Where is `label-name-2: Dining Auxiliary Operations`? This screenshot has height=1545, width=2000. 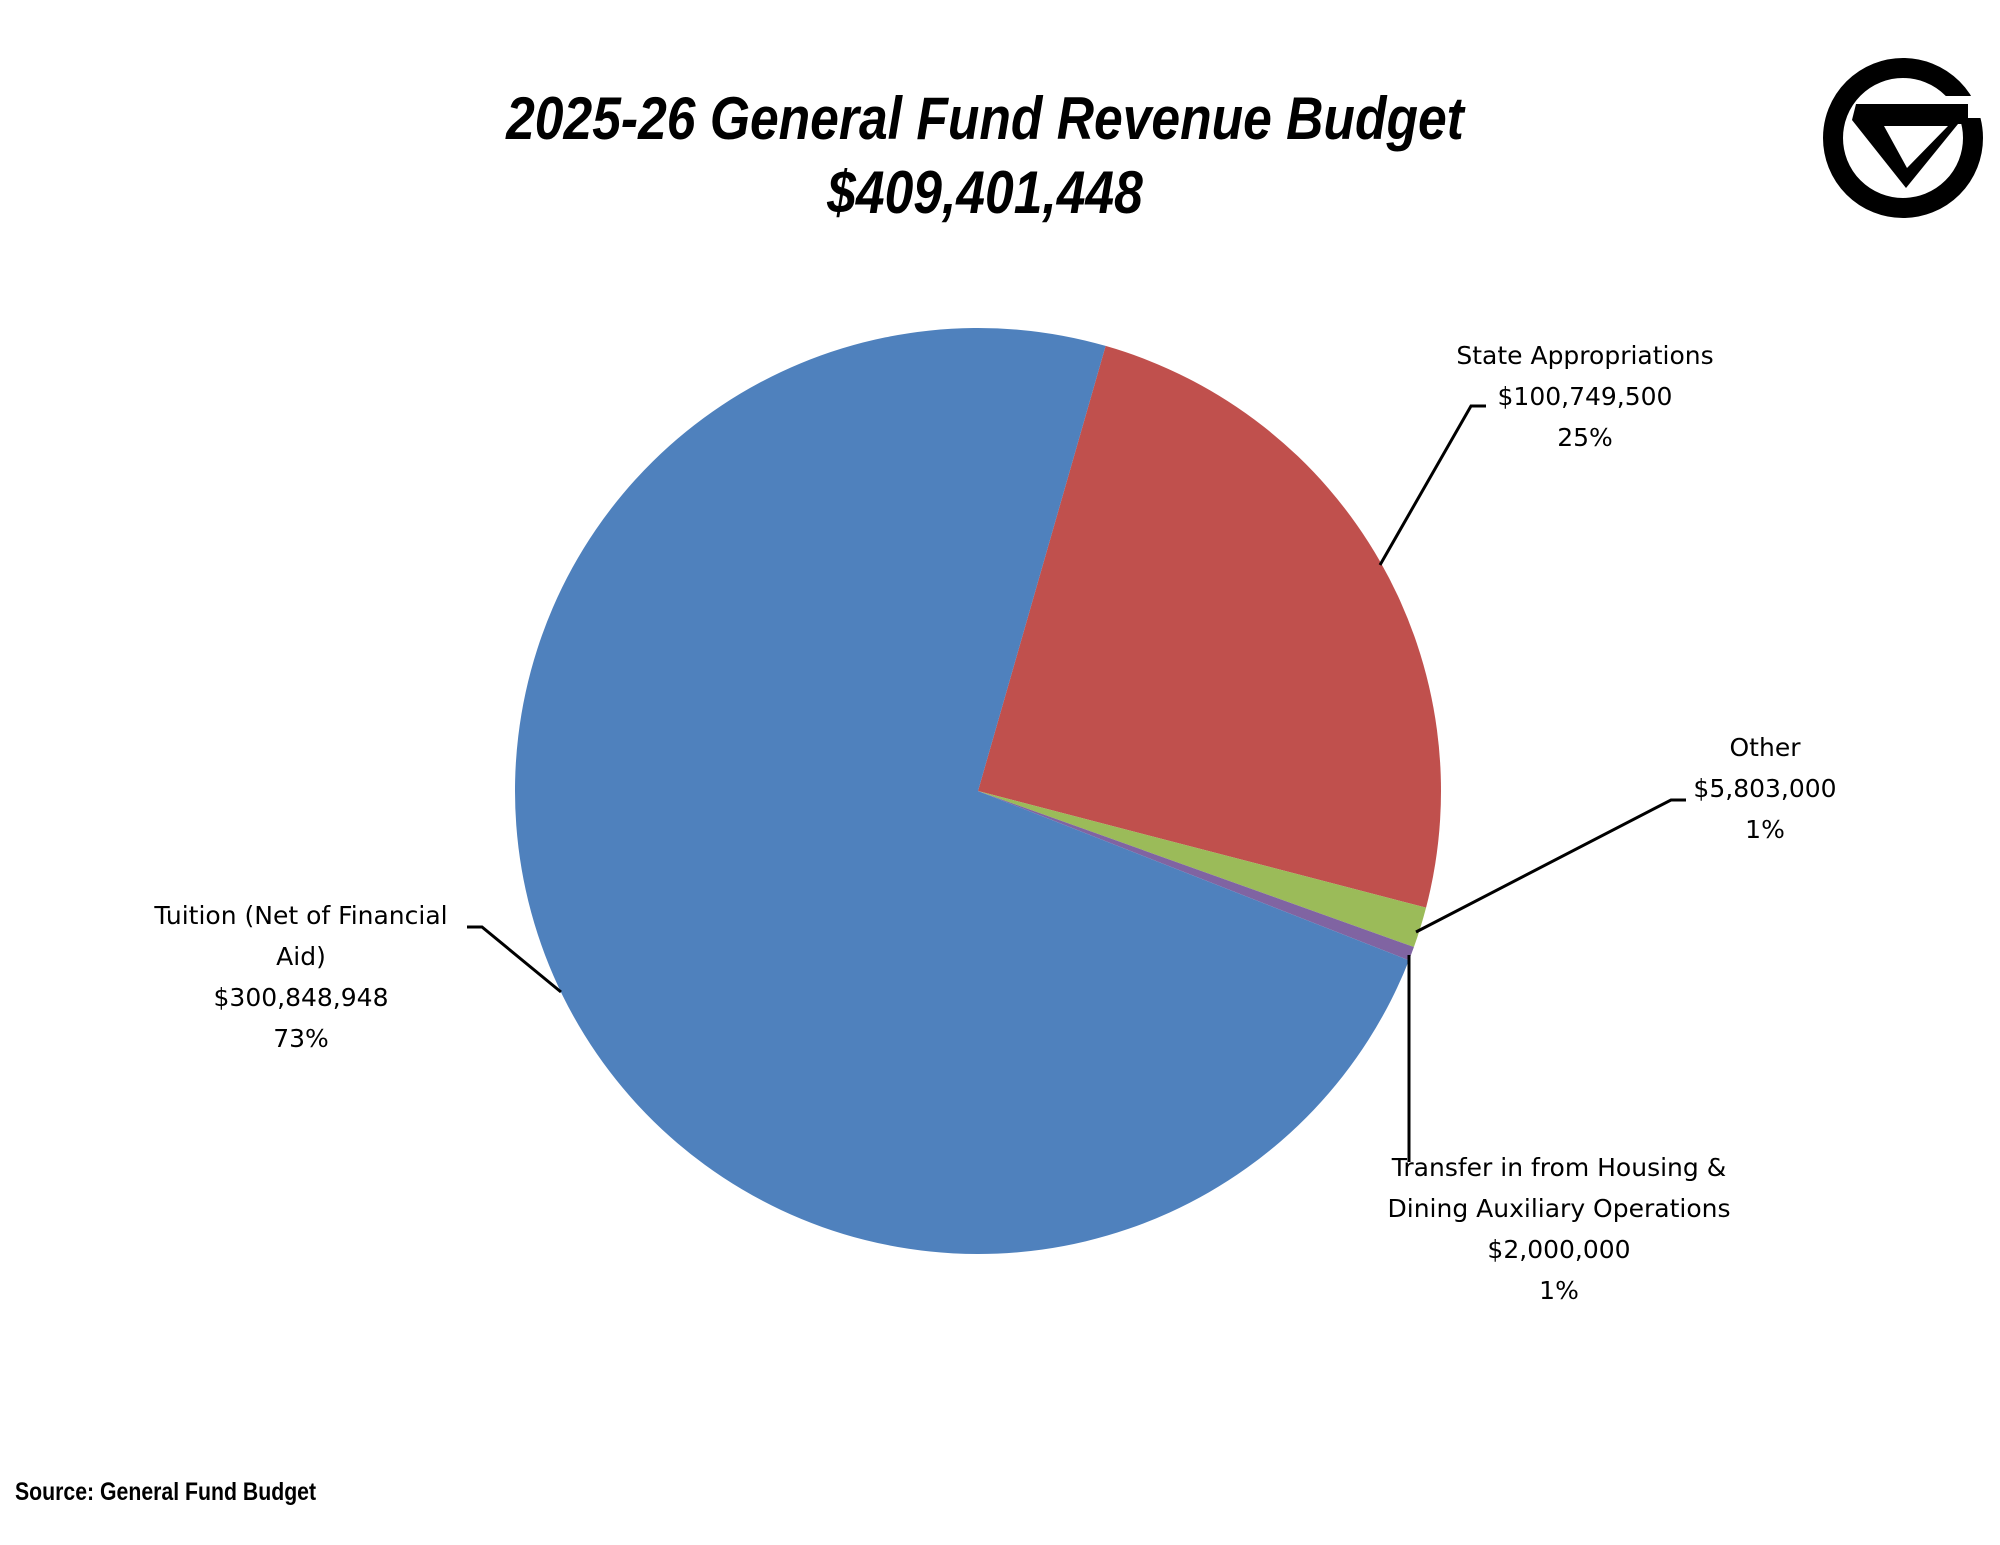 label-name-2: Dining Auxiliary Operations is located at coordinates (1559, 1208).